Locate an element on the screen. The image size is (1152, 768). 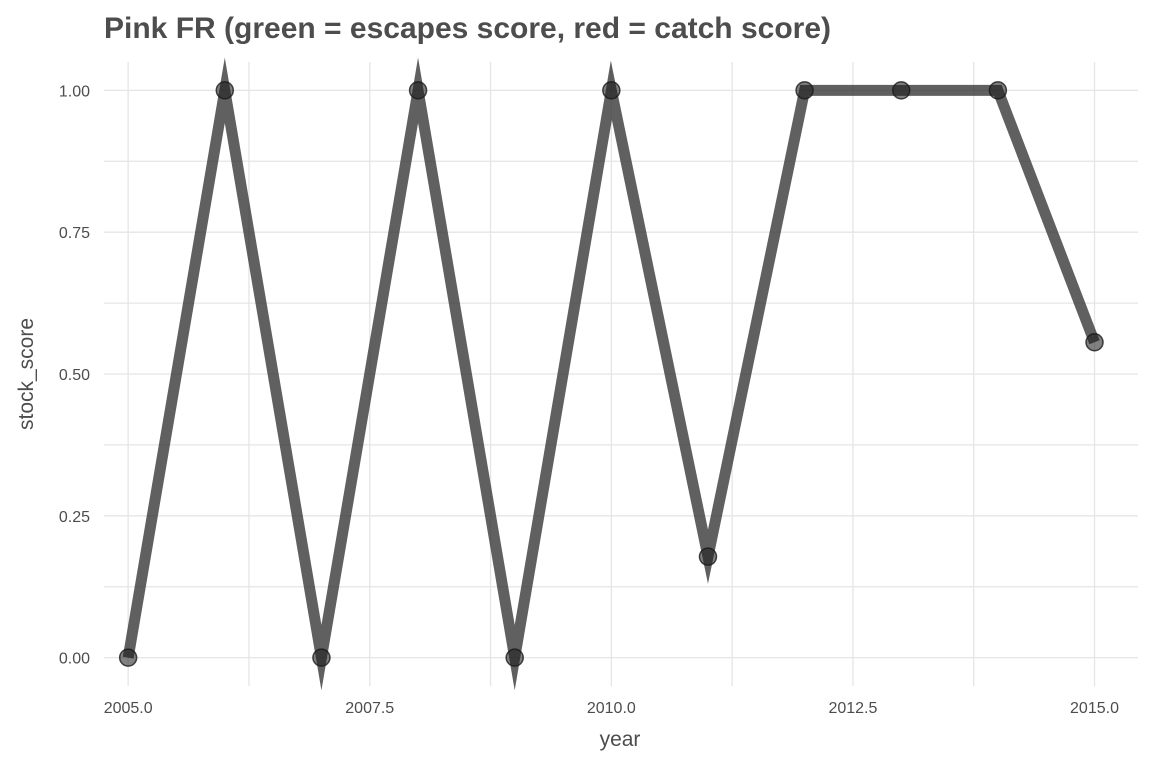
y-axis-title: stock_score is located at coordinates (26, 374).